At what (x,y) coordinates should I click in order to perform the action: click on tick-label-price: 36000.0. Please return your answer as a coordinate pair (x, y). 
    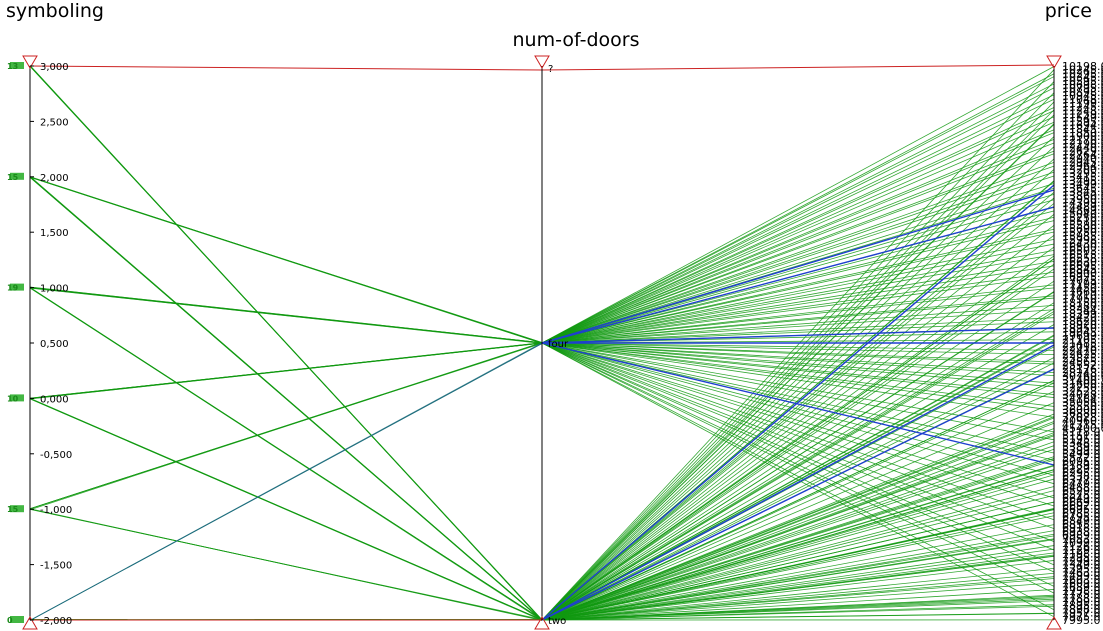
    Looking at the image, I should click on (1082, 409).